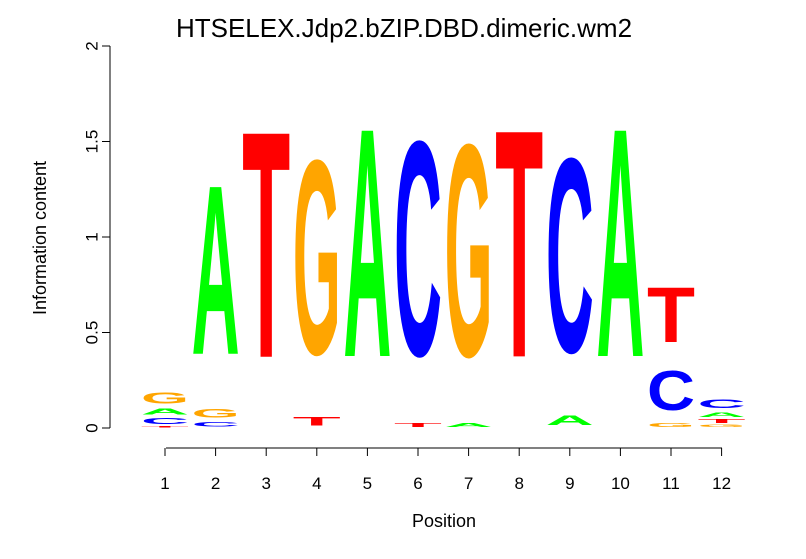 This screenshot has height=559, width=806. What do you see at coordinates (417, 483) in the screenshot?
I see `x-tick-label: 6` at bounding box center [417, 483].